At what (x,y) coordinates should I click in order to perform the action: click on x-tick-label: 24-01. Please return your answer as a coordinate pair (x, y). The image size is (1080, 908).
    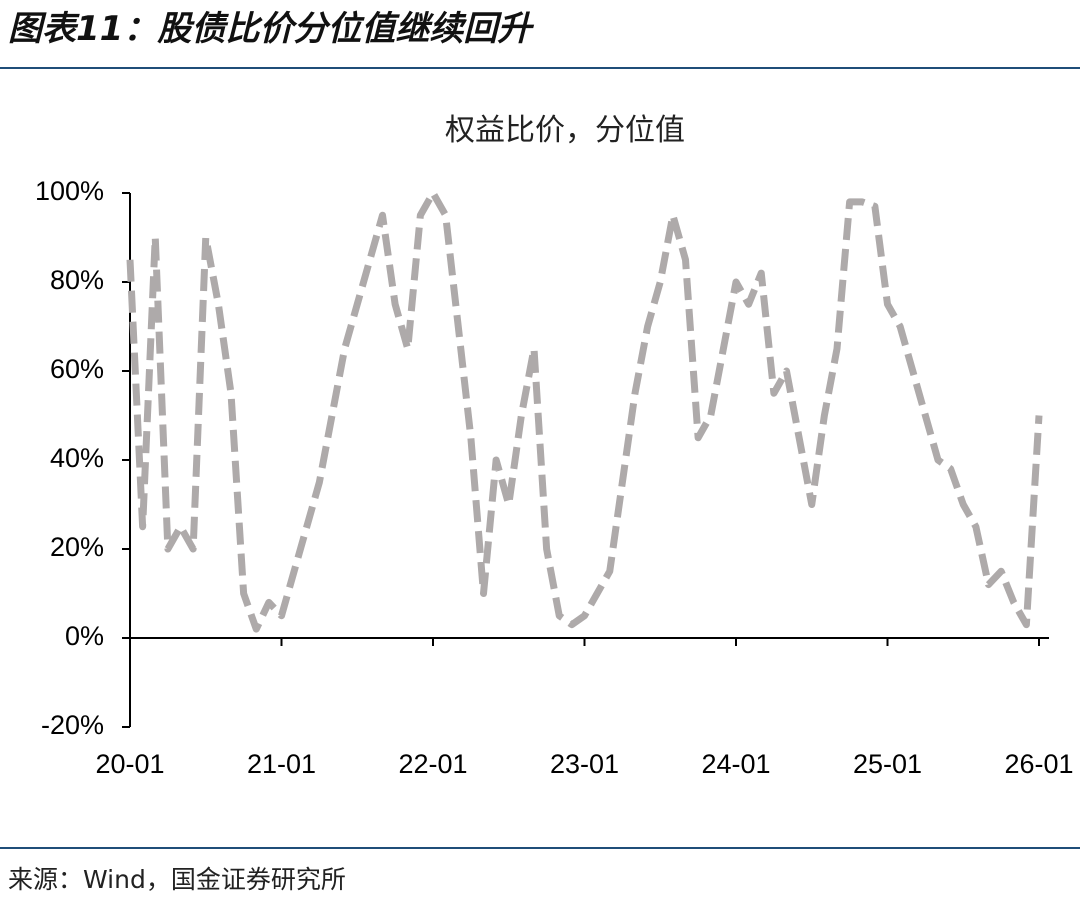
    Looking at the image, I should click on (735, 764).